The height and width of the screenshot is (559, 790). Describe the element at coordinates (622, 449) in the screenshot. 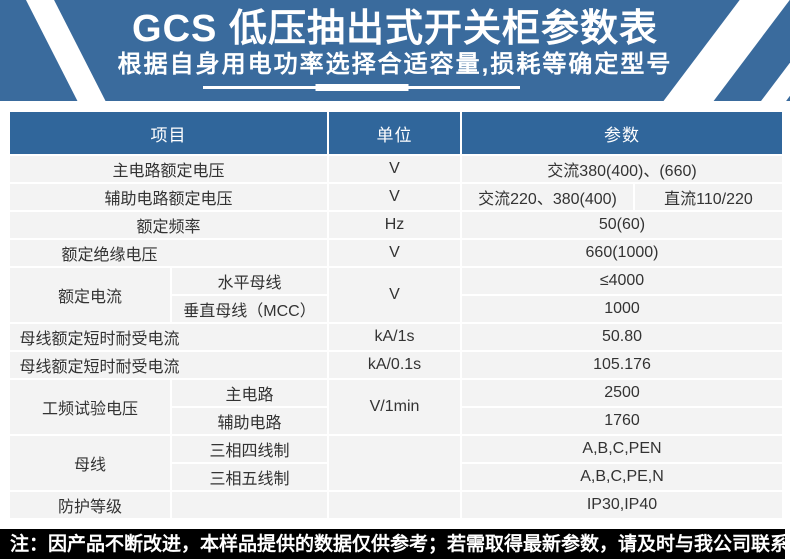

I see `param-cell: A,B,C,PEN` at that location.